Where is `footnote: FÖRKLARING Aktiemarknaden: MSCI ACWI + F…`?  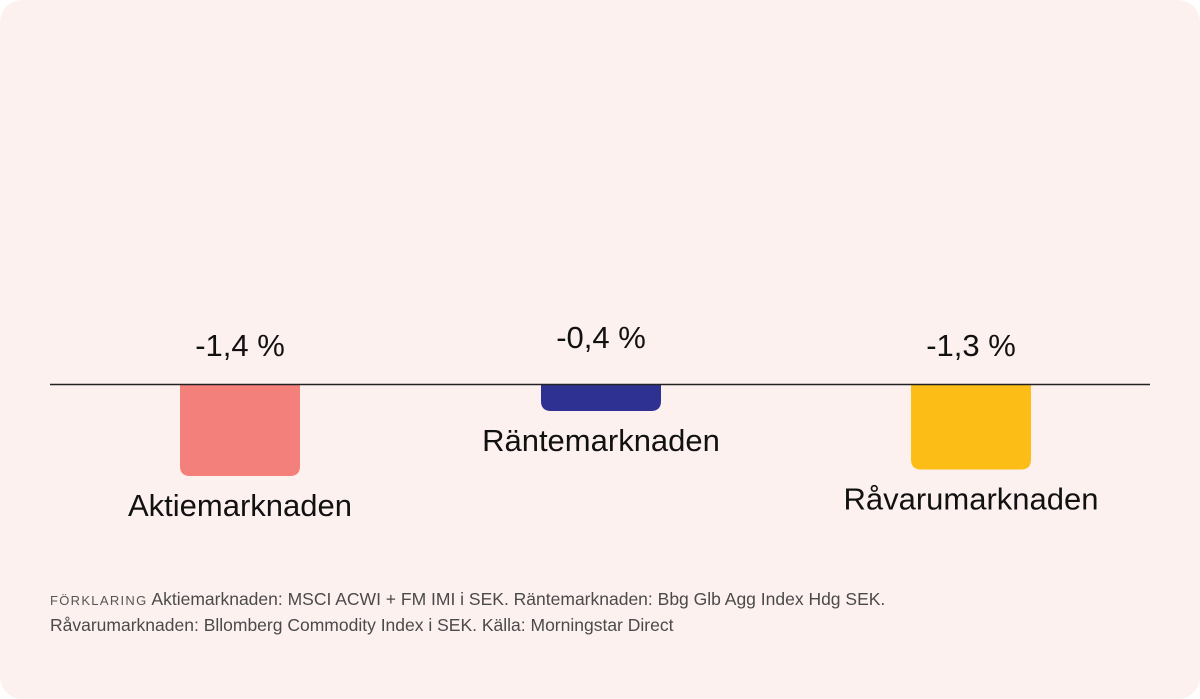 footnote: FÖRKLARING Aktiemarknaden: MSCI ACWI + F… is located at coordinates (600, 612).